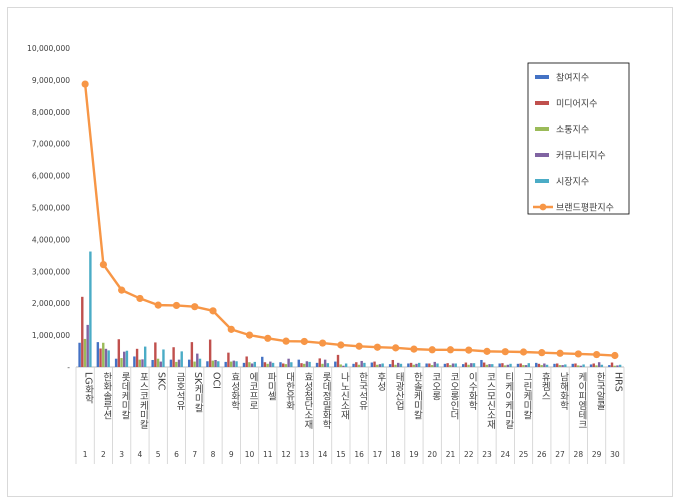 This screenshot has height=504, width=680. I want to click on x-category-label: 대한유화, so click(289, 391).